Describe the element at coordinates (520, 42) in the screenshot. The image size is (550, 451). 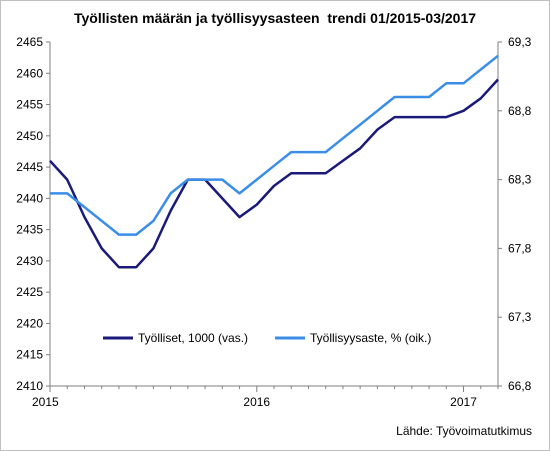
I see `y-right-tick-label: 69,3` at that location.